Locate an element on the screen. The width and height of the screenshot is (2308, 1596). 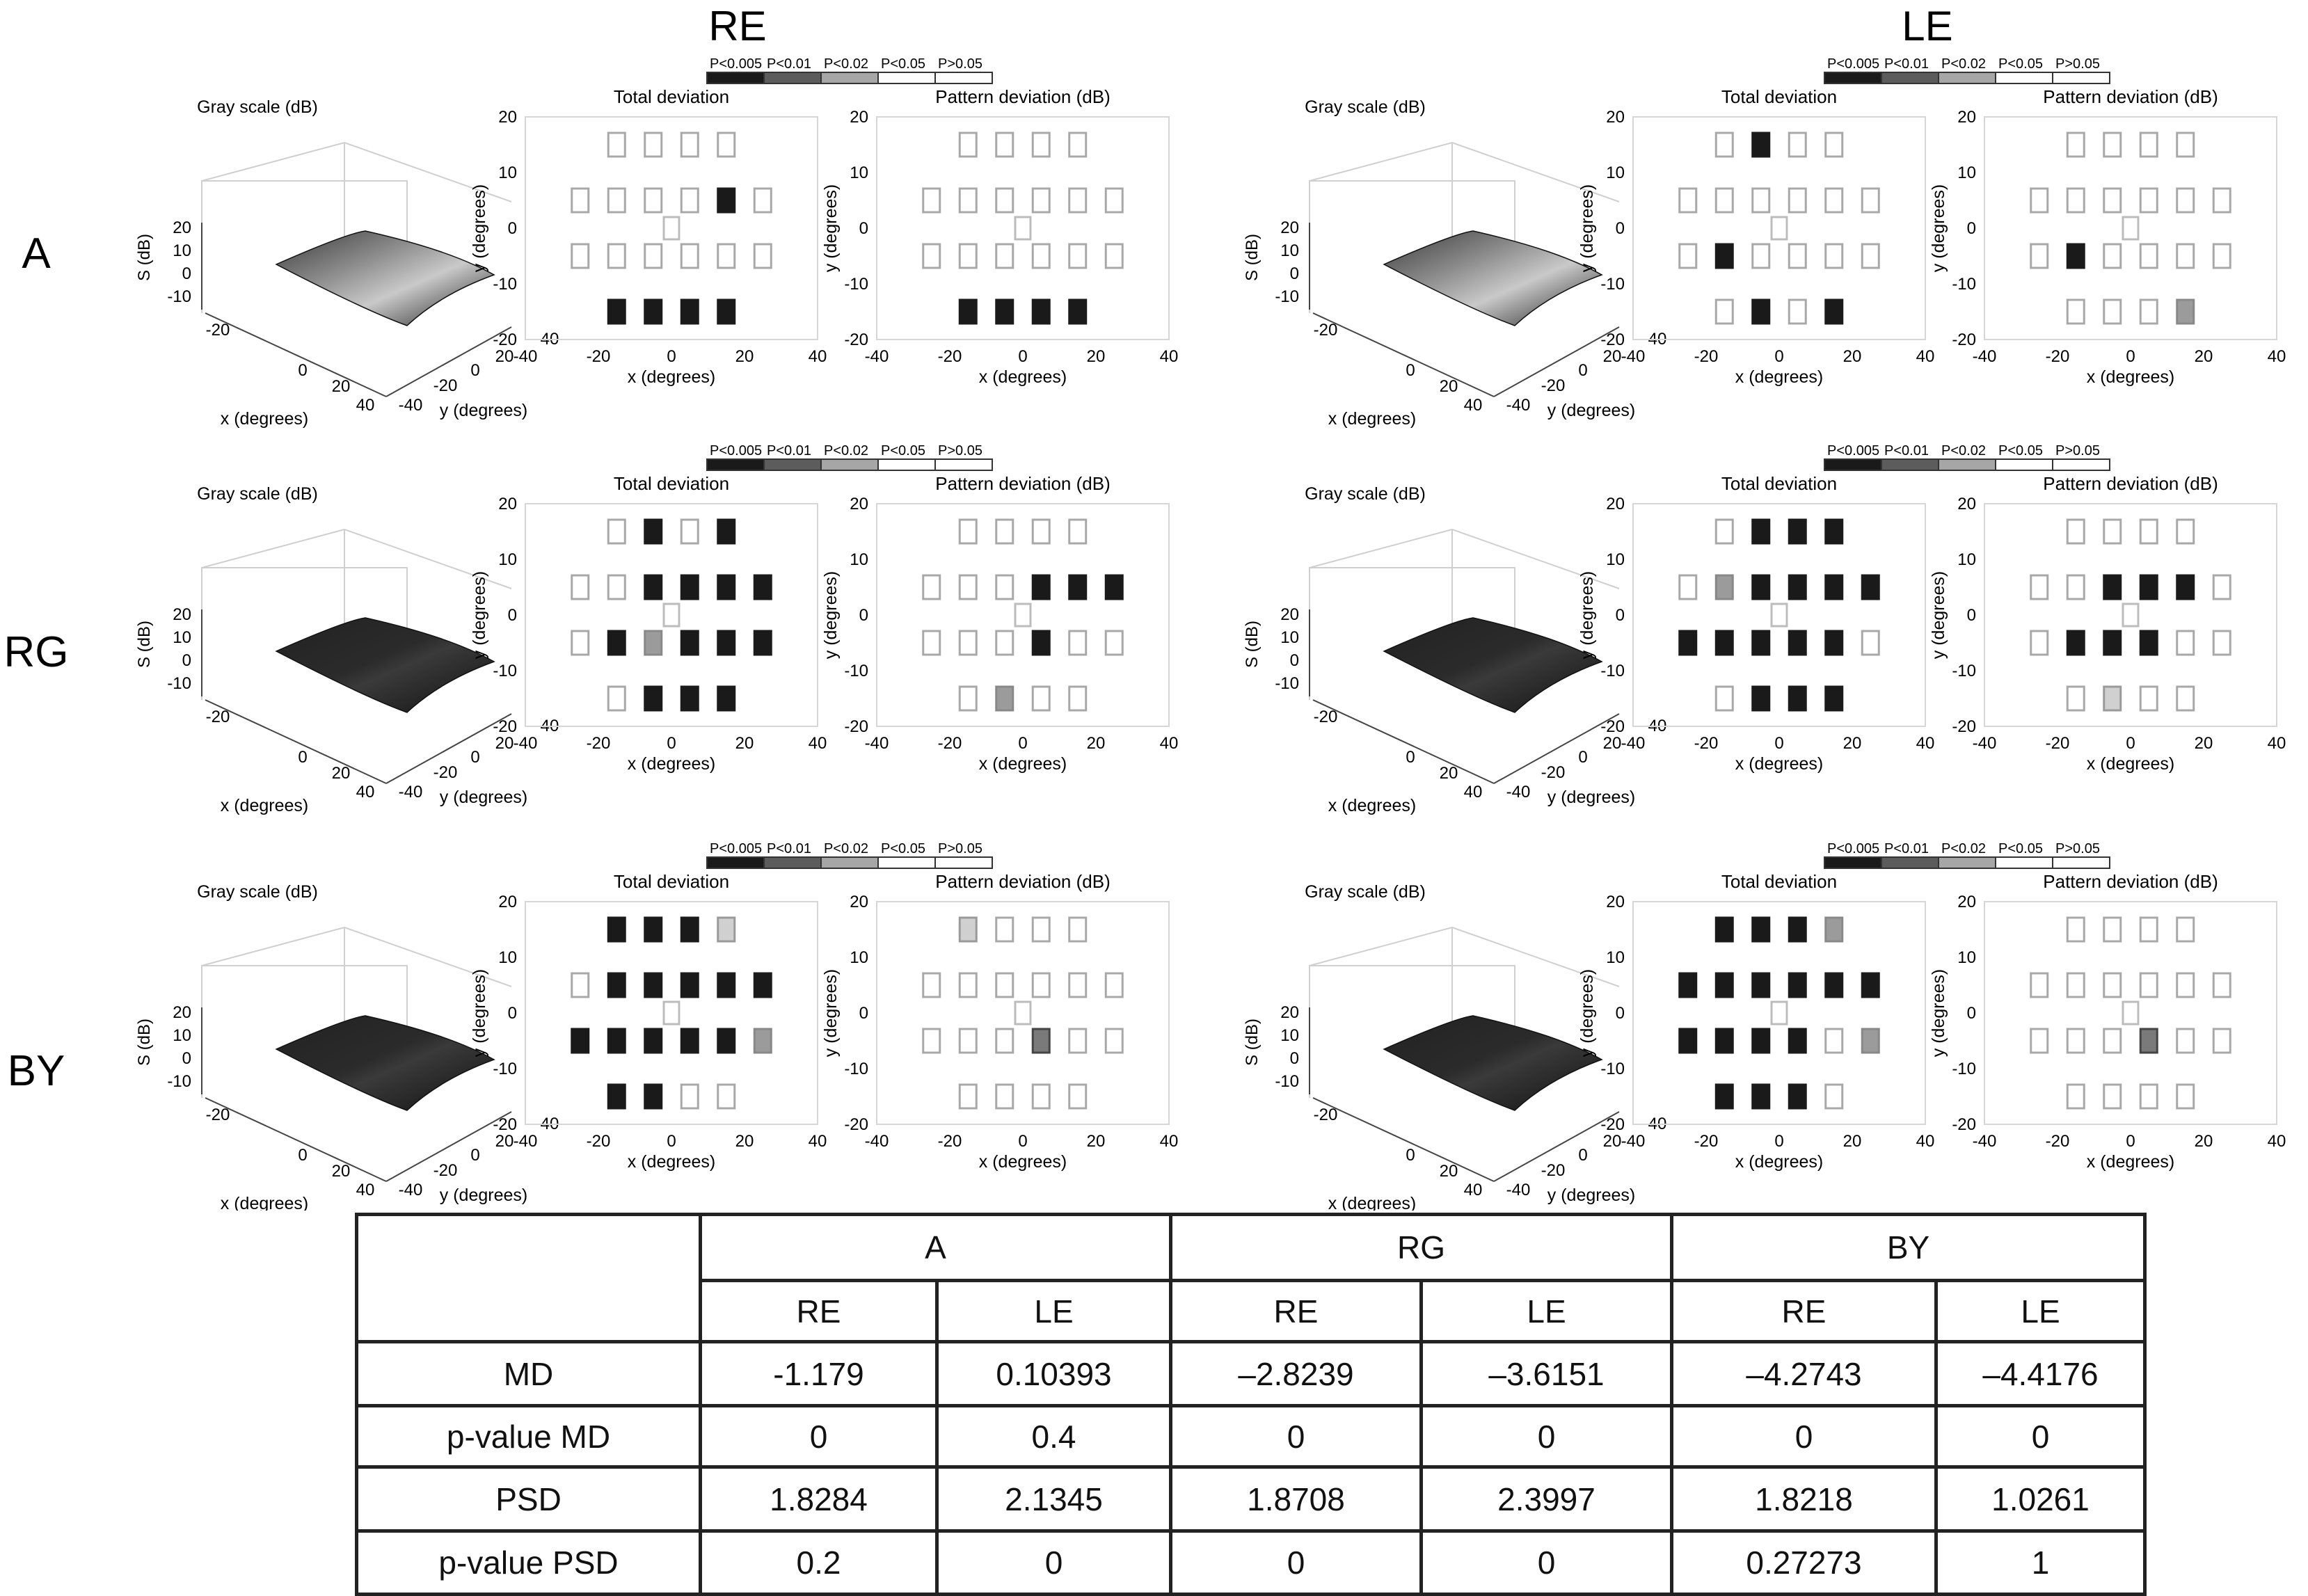
panel-title: Gray scale (dB) is located at coordinates (257, 494).